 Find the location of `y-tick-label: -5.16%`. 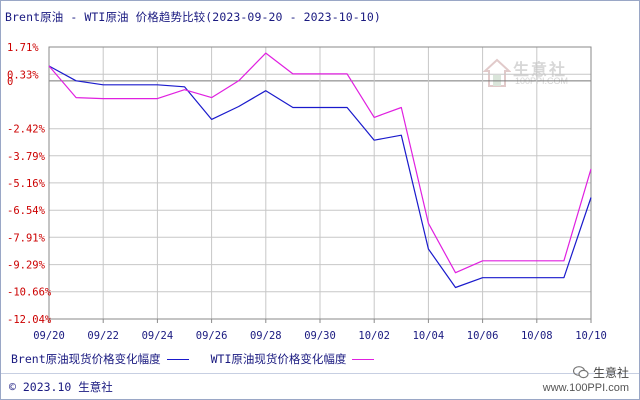

y-tick-label: -5.16% is located at coordinates (26, 184).